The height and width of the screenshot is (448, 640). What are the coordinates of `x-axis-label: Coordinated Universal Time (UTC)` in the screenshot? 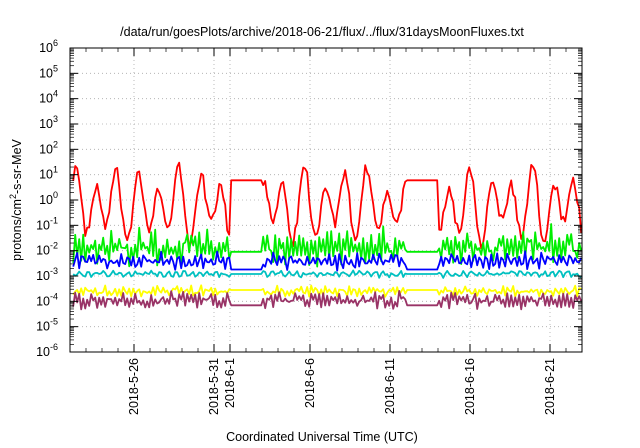 It's located at (322, 437).